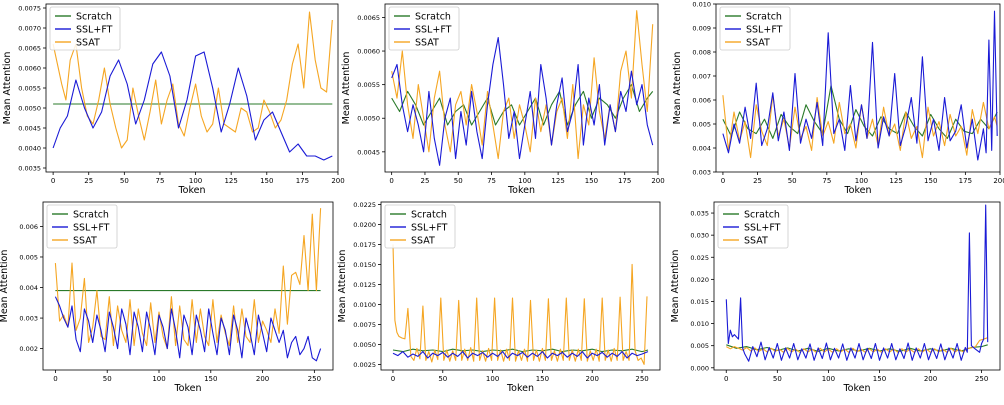  What do you see at coordinates (364, 205) in the screenshot?
I see `y-tick-label: 0.0225` at bounding box center [364, 205].